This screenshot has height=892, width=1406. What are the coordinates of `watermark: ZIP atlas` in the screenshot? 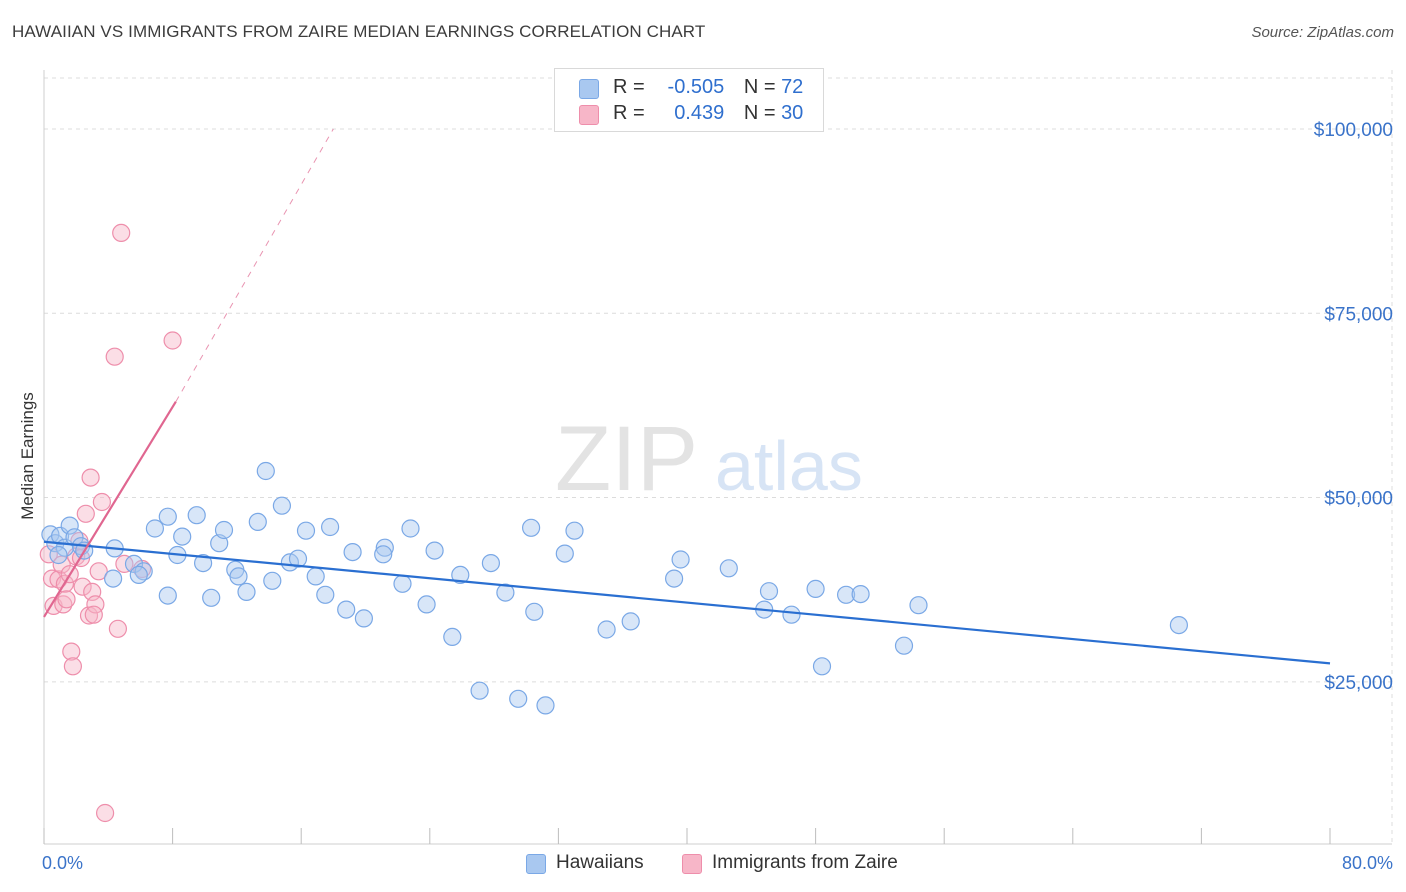 It's located at (709, 459).